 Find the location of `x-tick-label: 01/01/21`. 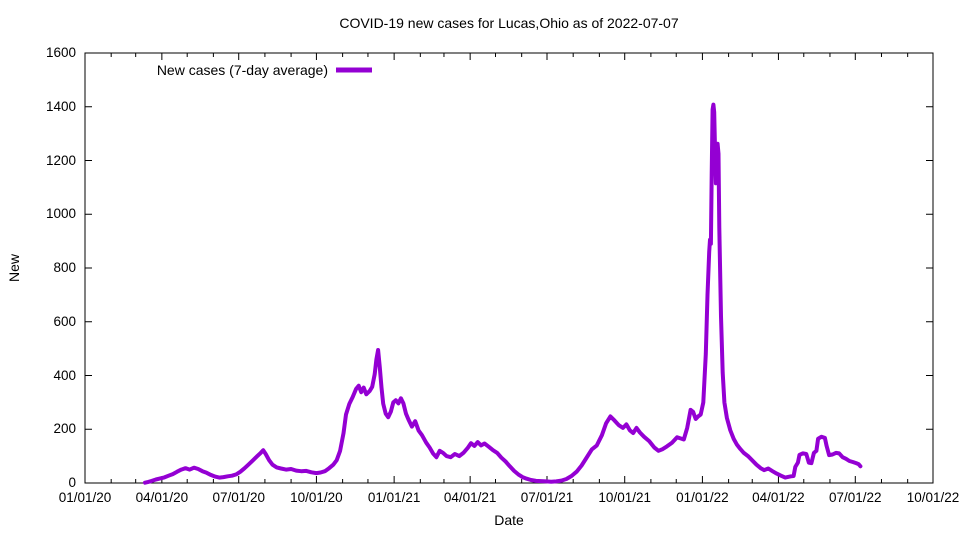

x-tick-label: 01/01/21 is located at coordinates (394, 497).